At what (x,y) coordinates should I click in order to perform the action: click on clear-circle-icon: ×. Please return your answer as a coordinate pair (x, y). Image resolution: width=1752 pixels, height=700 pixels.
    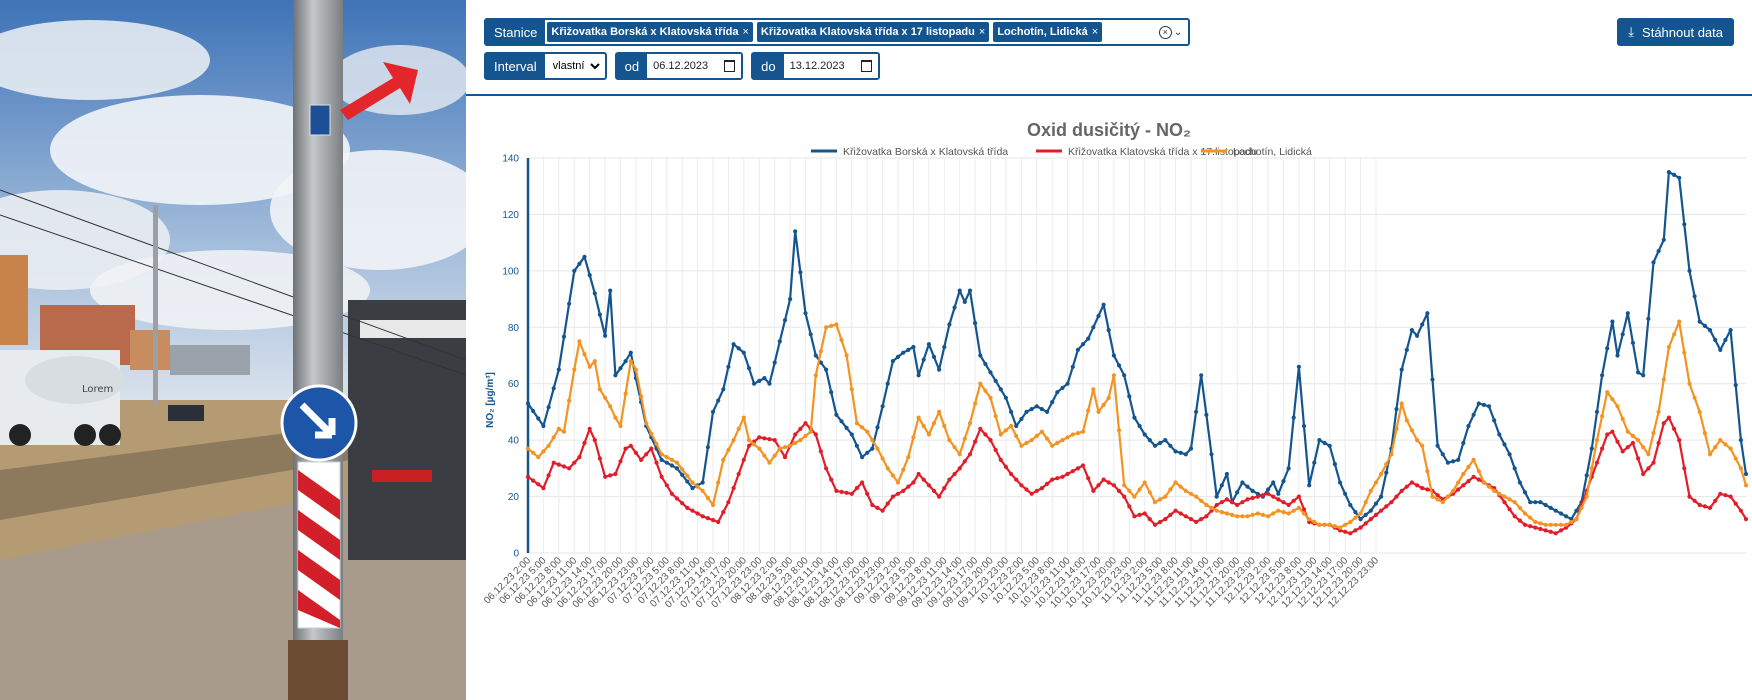
    Looking at the image, I should click on (1165, 32).